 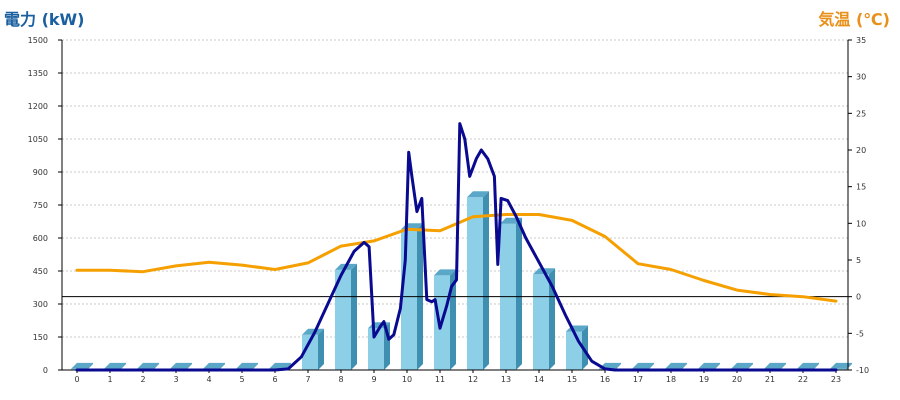 What do you see at coordinates (274, 379) in the screenshot?
I see `x-tick-label: 6` at bounding box center [274, 379].